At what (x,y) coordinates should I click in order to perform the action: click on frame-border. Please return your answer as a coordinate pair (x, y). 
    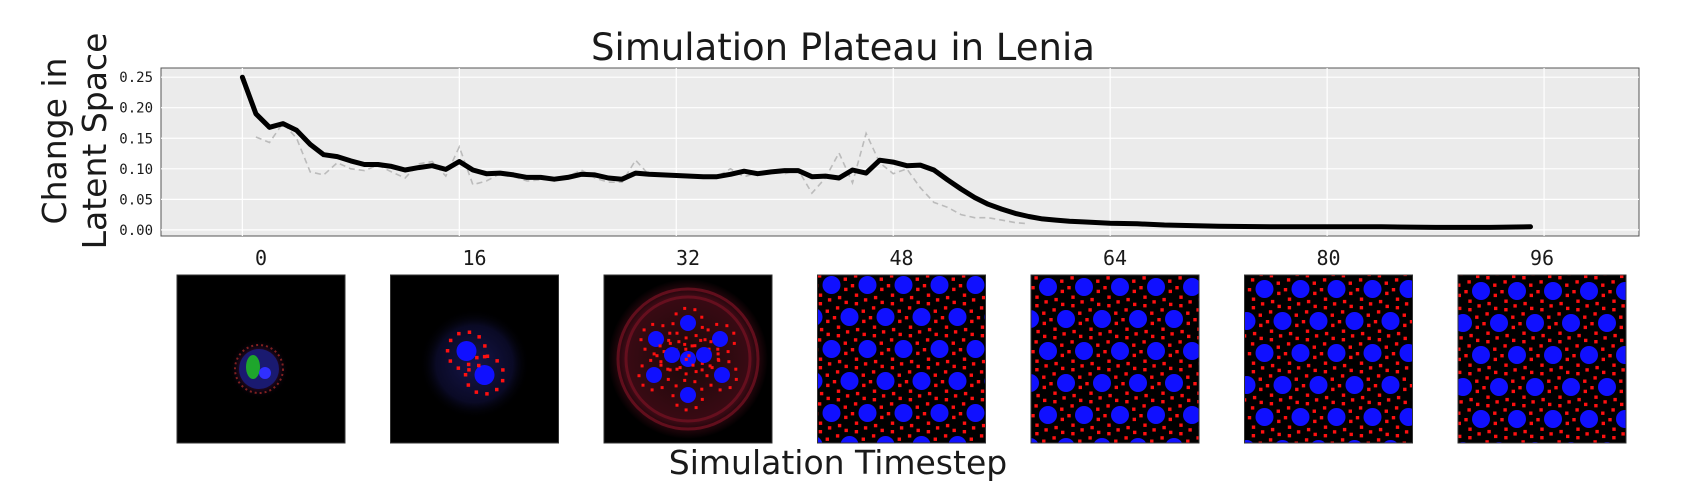
    Looking at the image, I should click on (688, 359).